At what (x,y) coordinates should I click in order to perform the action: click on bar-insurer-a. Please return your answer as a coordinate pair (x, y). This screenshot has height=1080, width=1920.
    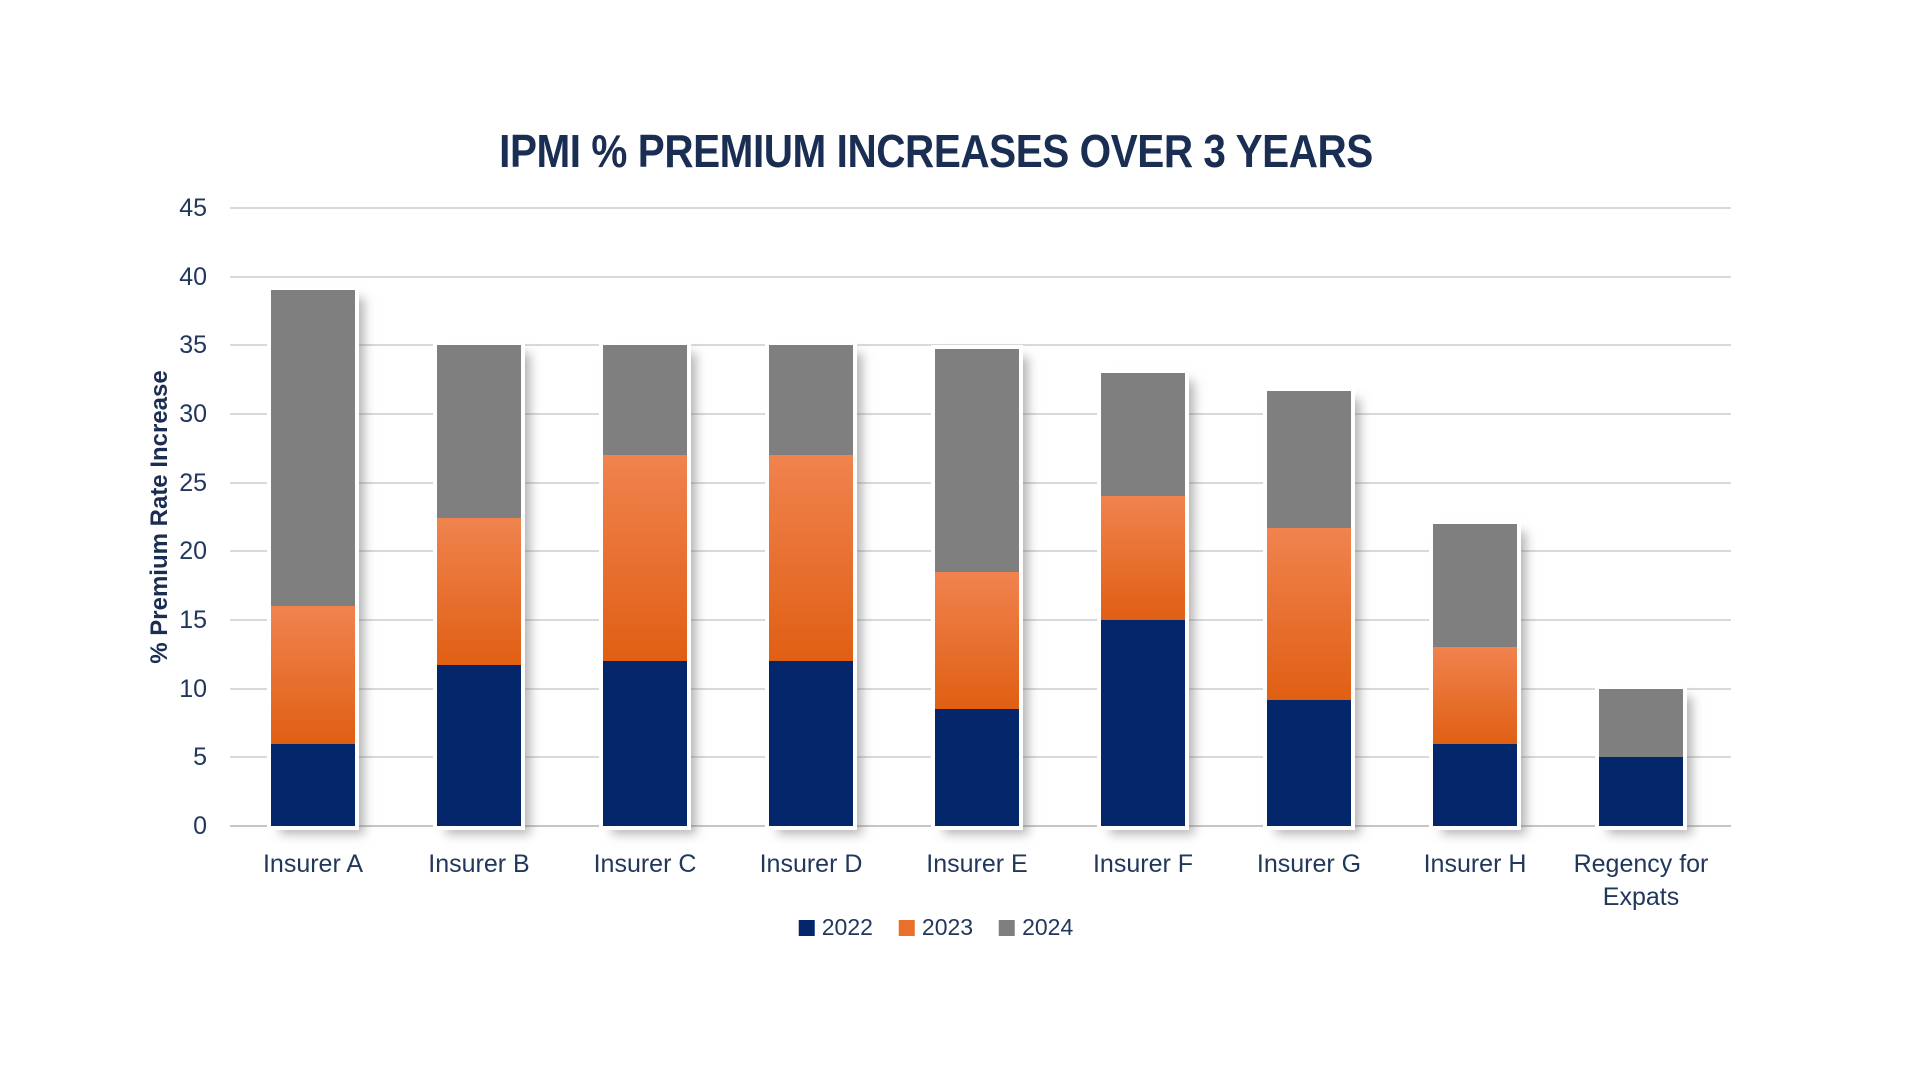
    Looking at the image, I should click on (313, 558).